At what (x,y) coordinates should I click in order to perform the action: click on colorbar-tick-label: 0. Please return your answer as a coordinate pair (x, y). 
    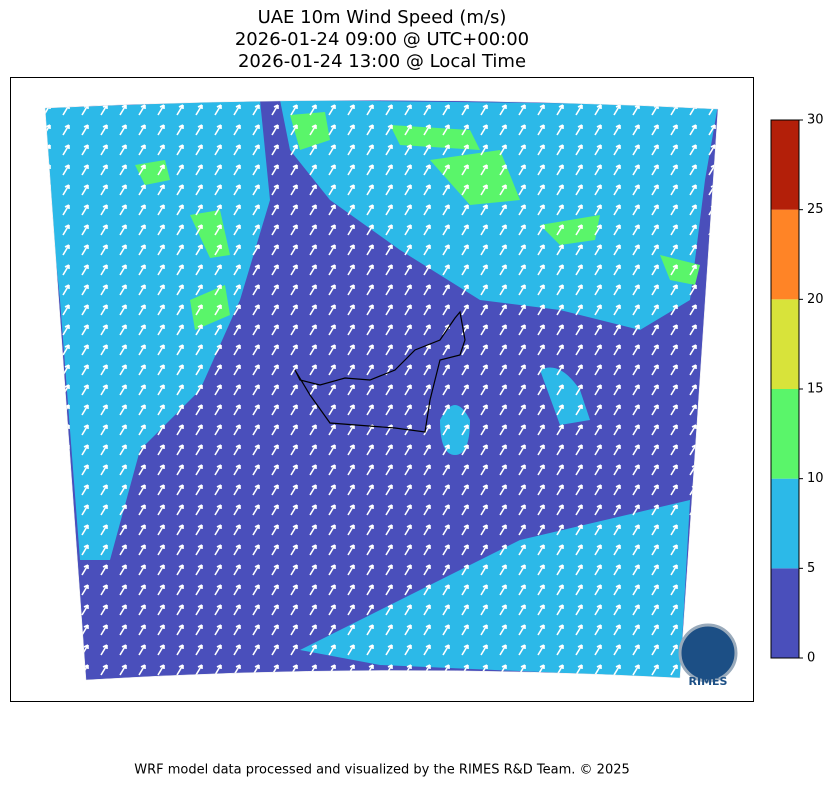
    Looking at the image, I should click on (811, 658).